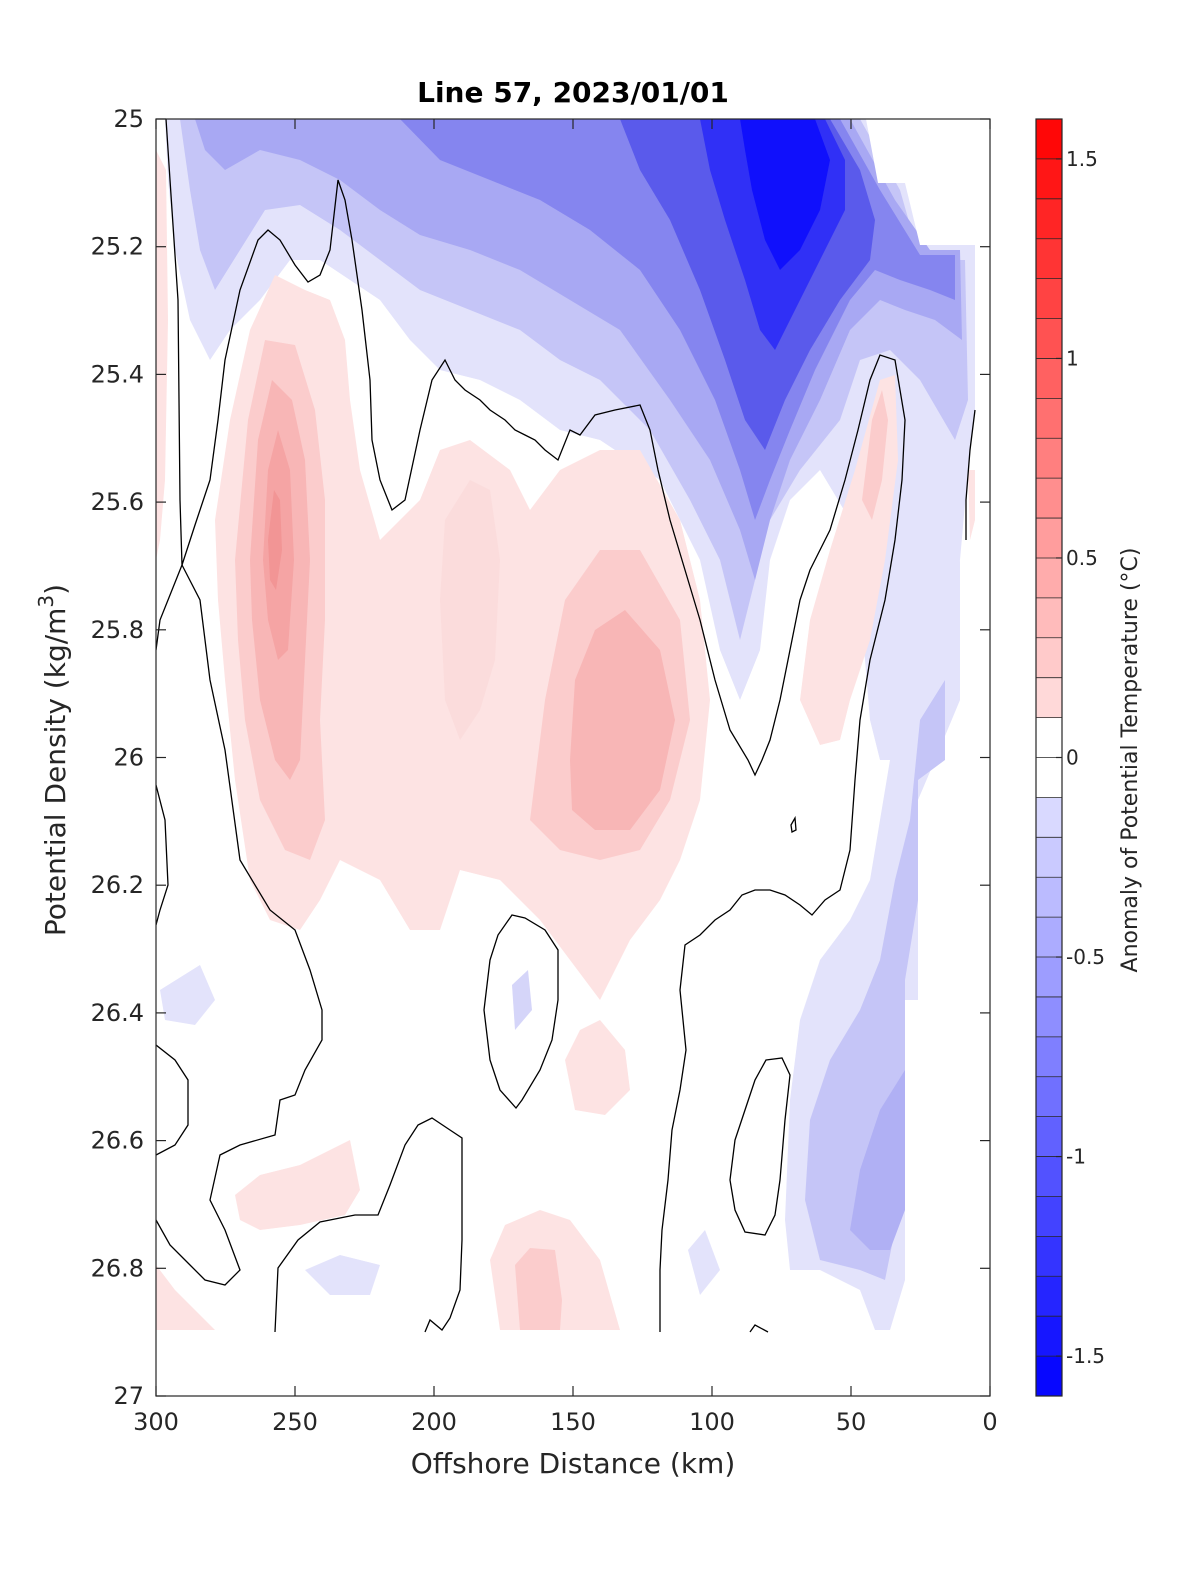 The height and width of the screenshot is (1575, 1200). I want to click on x-tick-label: 50, so click(851, 1422).